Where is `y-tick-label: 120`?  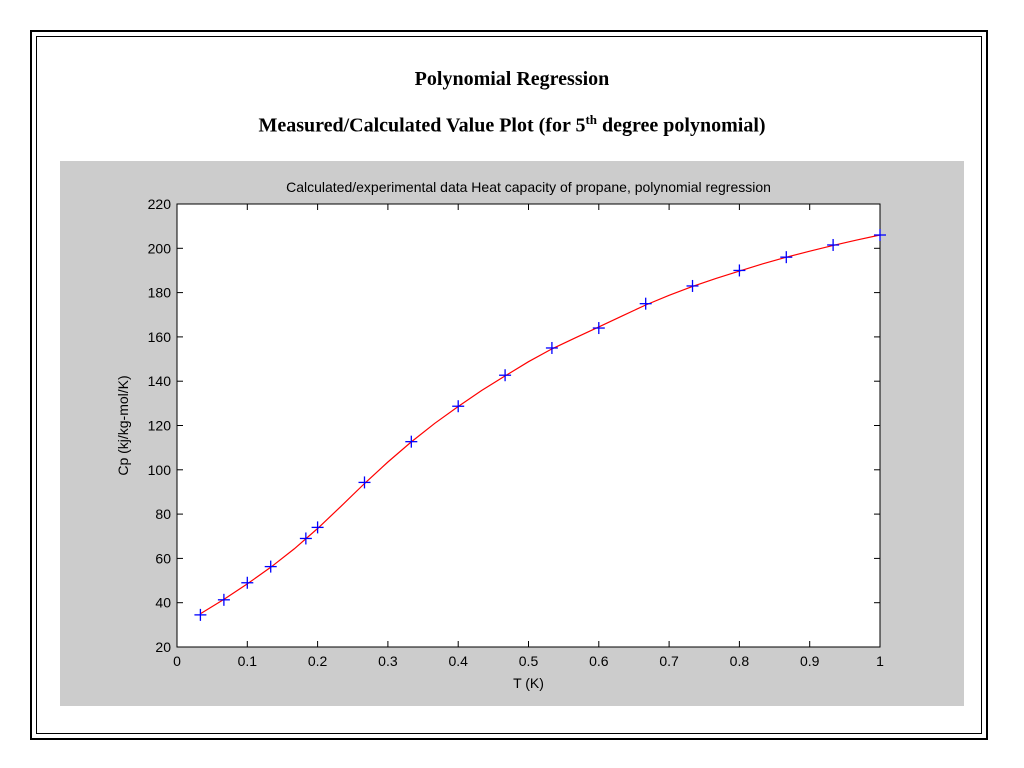
y-tick-label: 120 is located at coordinates (160, 426).